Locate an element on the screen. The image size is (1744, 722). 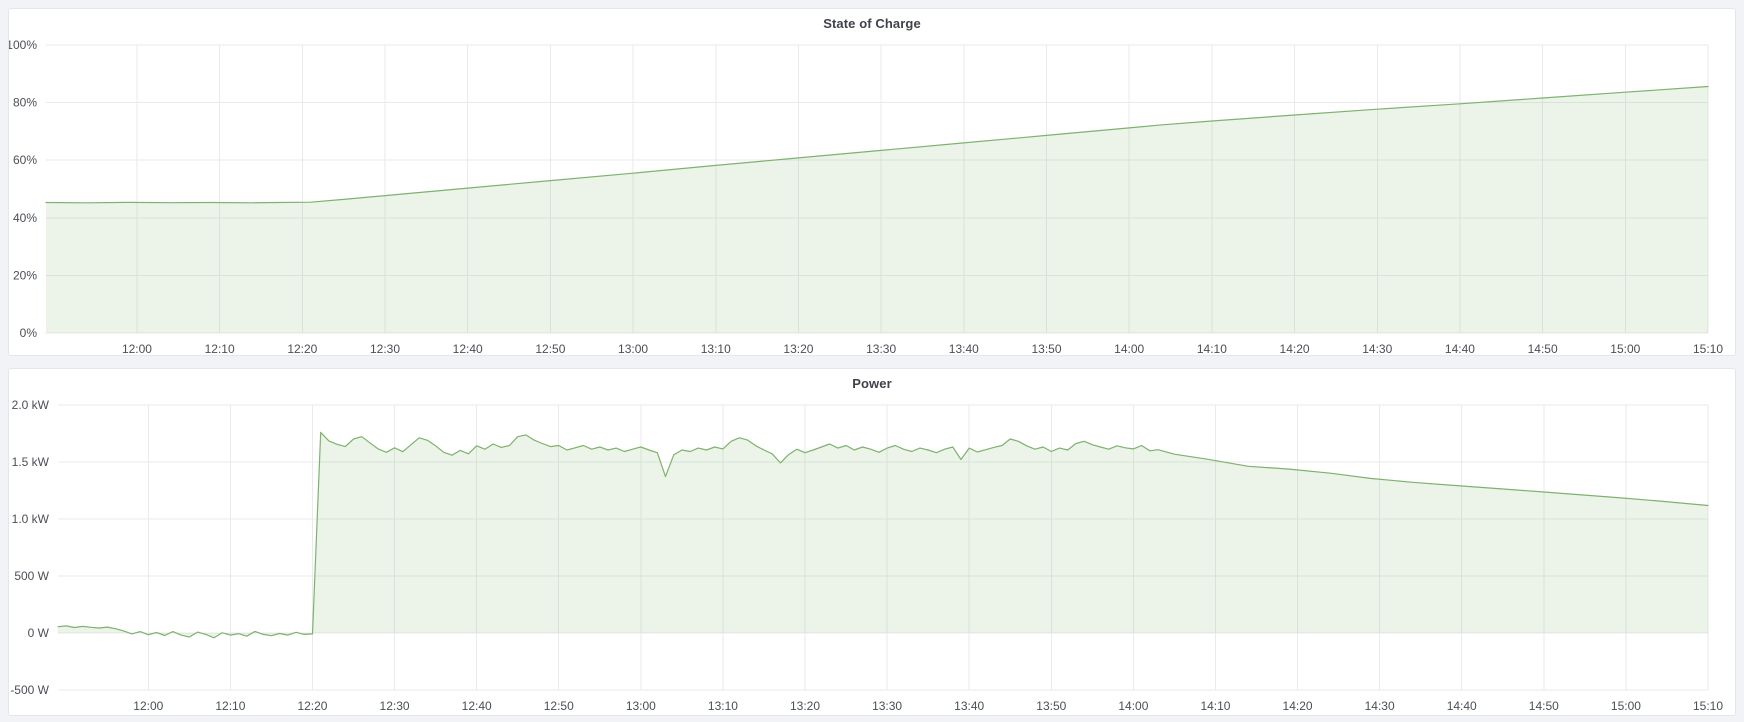
panel-header-power: Power is located at coordinates (872, 383).